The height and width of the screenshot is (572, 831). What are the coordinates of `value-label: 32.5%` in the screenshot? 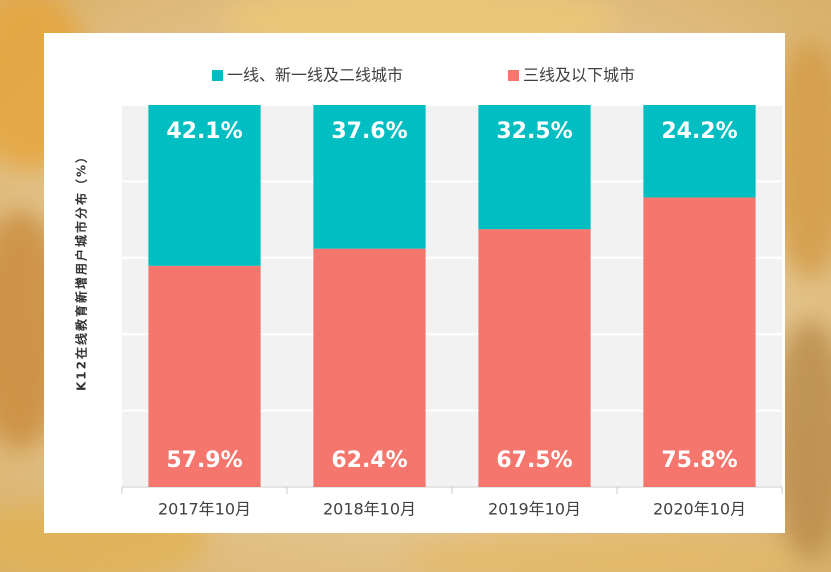 It's located at (534, 131).